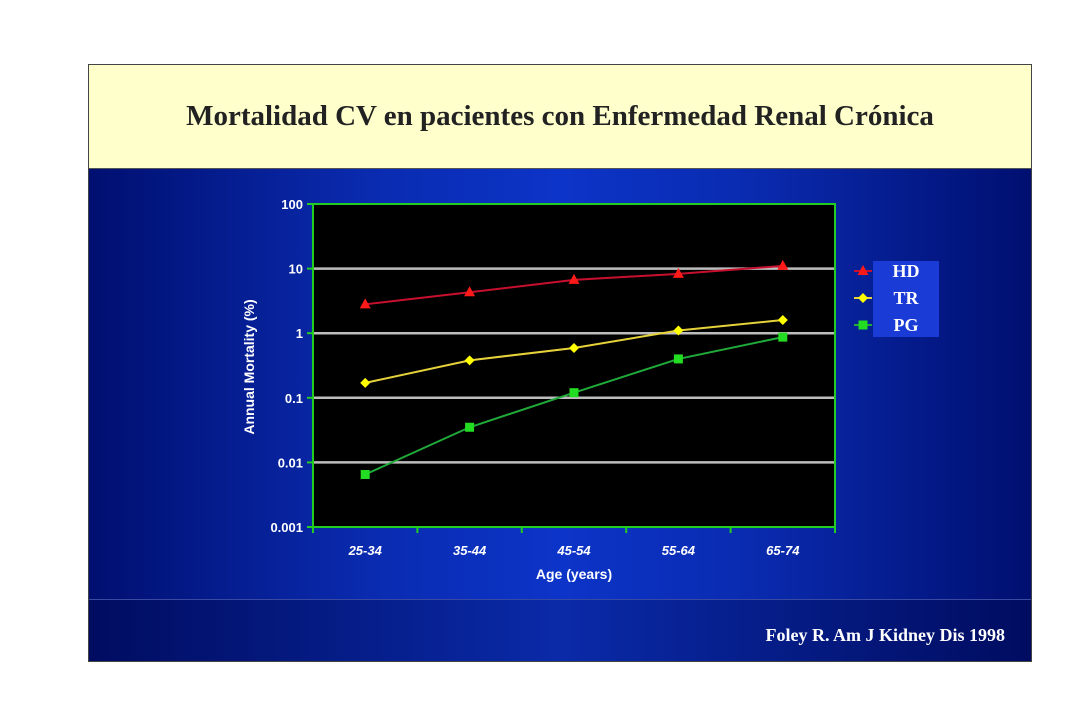 This screenshot has width=1080, height=720. What do you see at coordinates (863, 325) in the screenshot?
I see `legend-marker-pg` at bounding box center [863, 325].